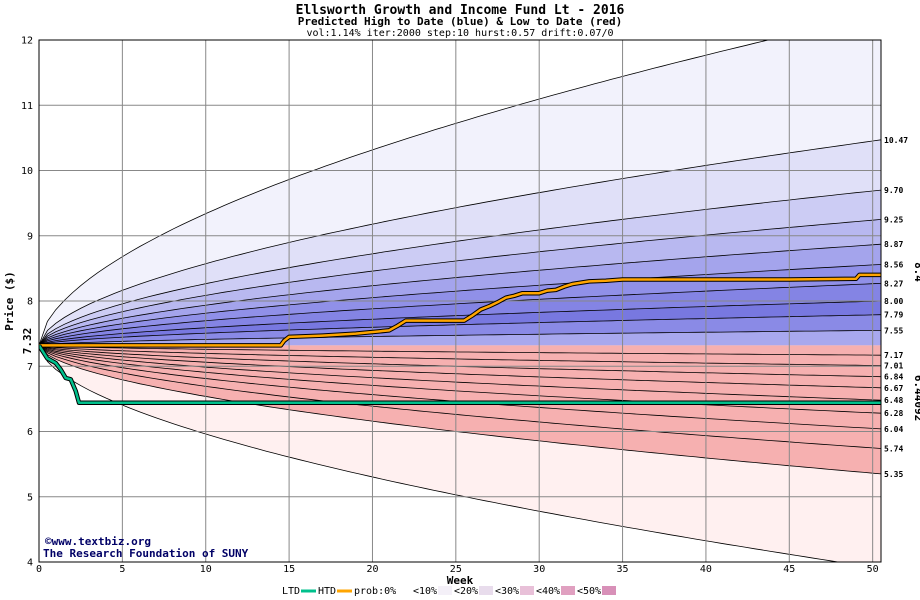  What do you see at coordinates (916, 272) in the screenshot?
I see `htd-end-label: 8.4` at bounding box center [916, 272].